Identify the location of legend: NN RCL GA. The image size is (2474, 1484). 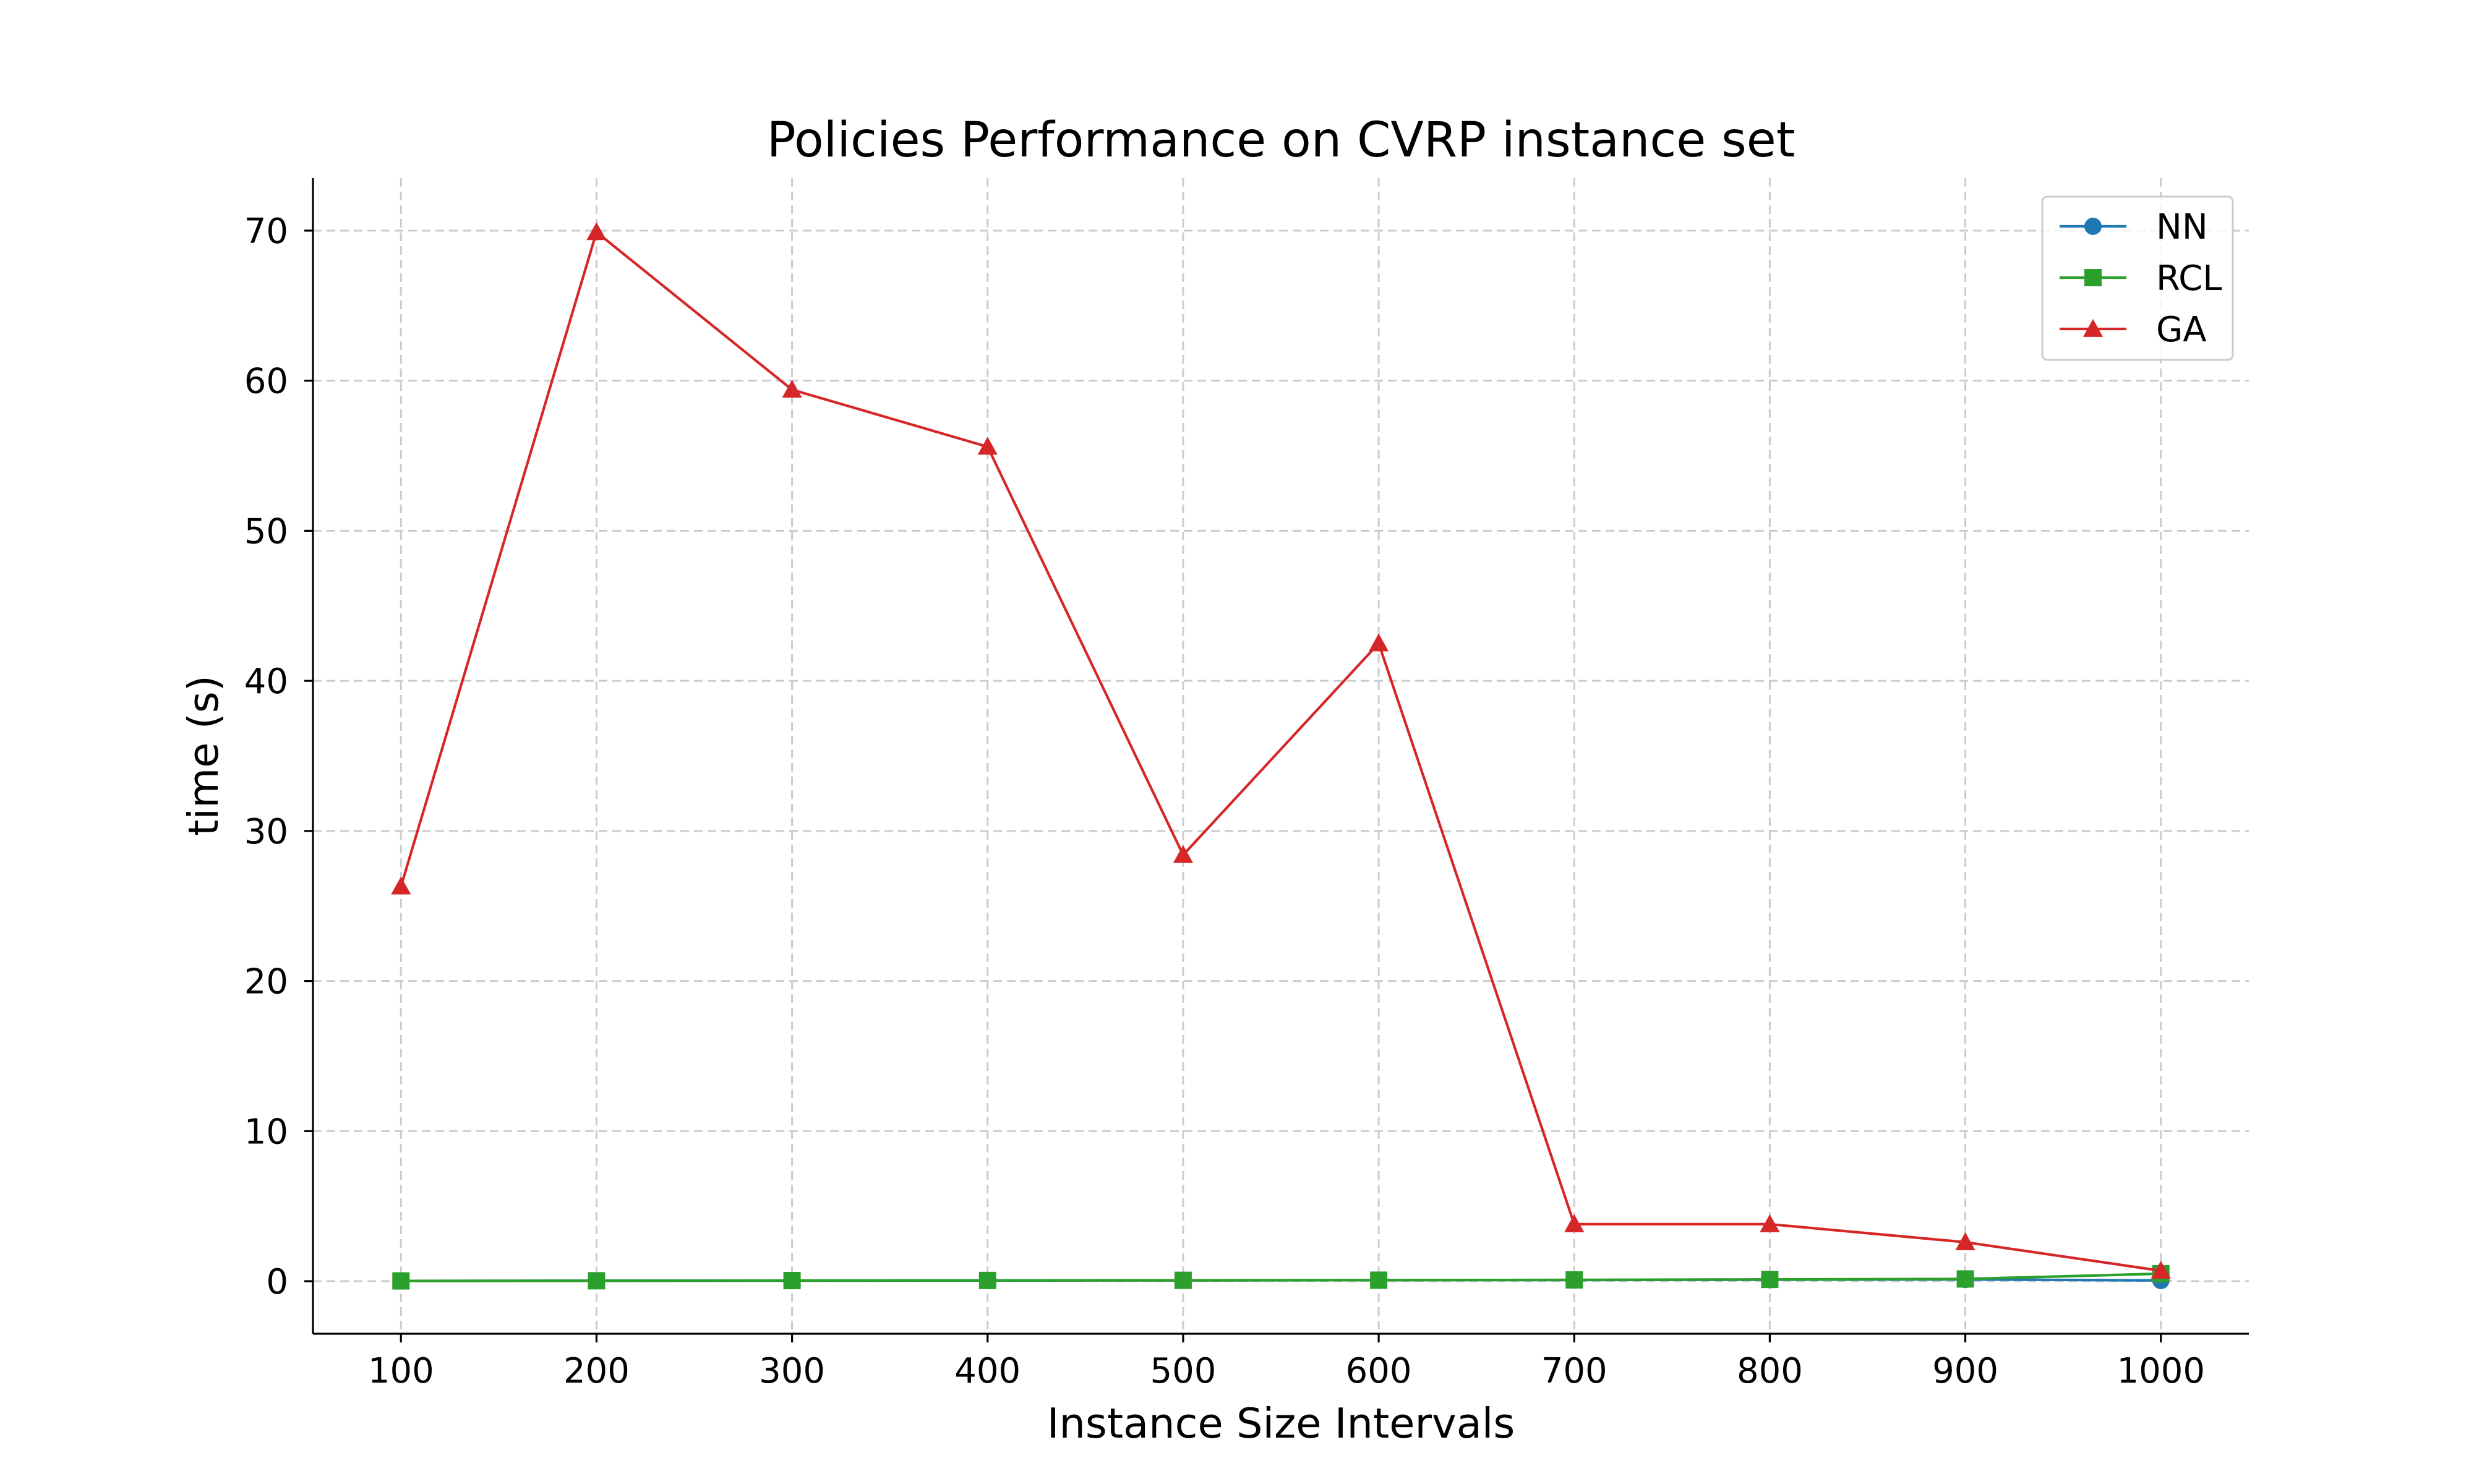
(2137, 278).